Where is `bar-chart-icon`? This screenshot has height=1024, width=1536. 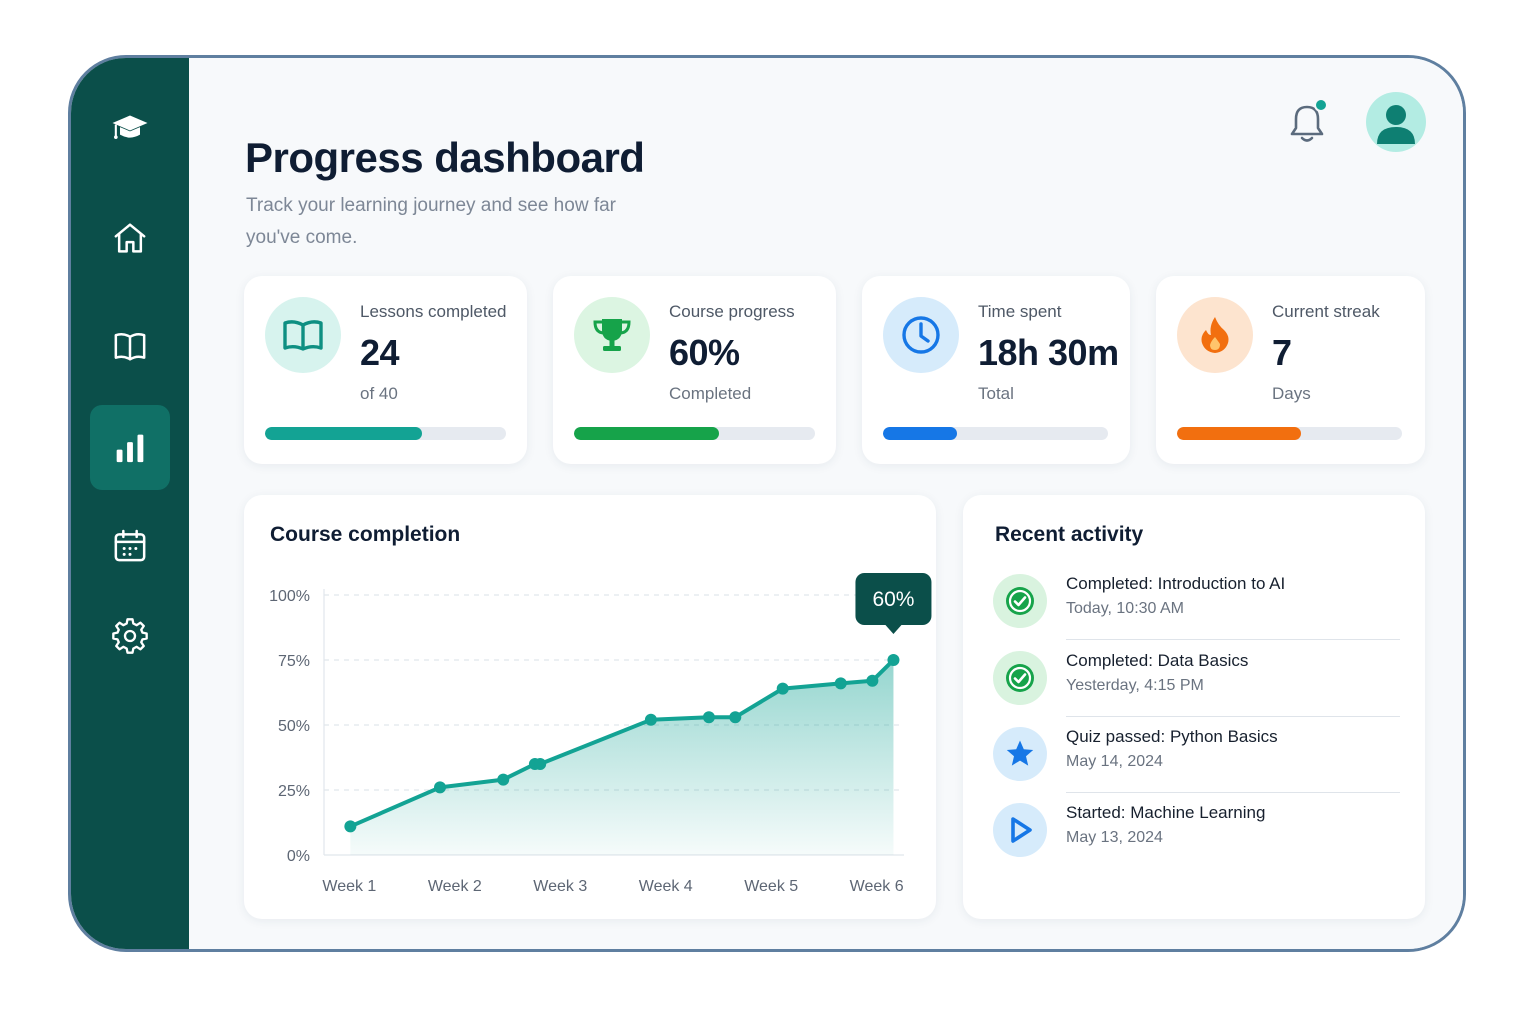 bar-chart-icon is located at coordinates (130, 448).